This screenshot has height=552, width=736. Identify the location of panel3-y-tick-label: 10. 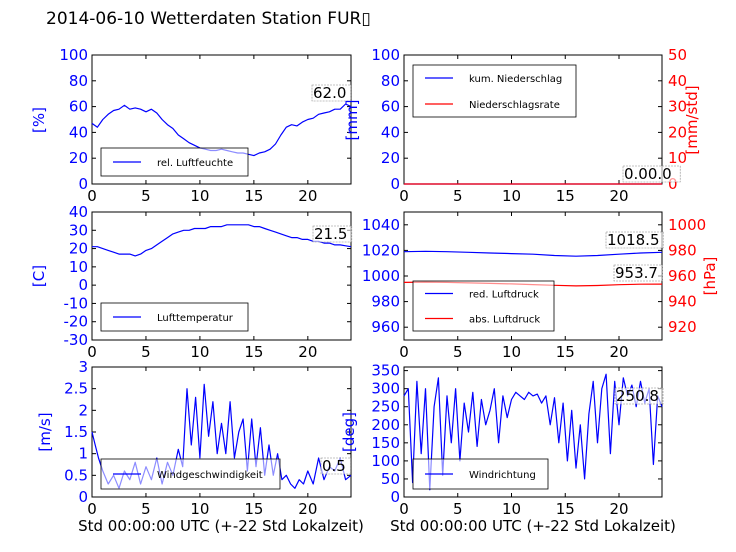
(78, 267).